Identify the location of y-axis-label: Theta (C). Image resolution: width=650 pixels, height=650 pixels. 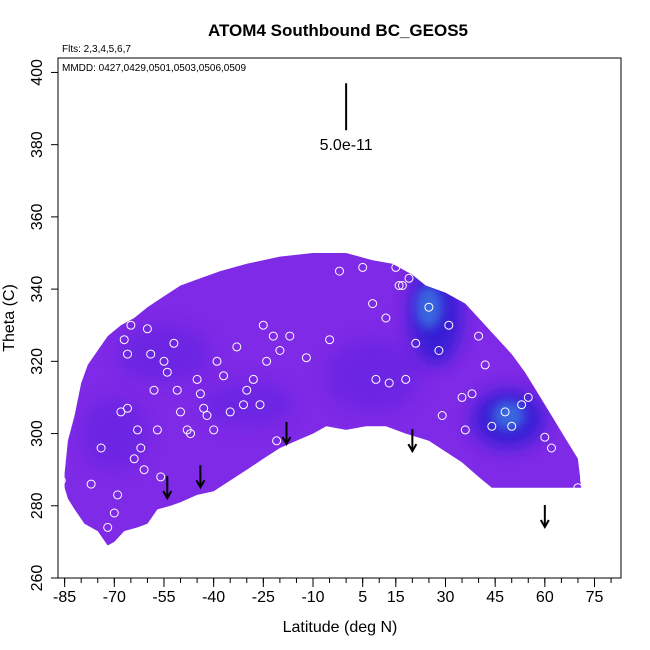
(9, 318).